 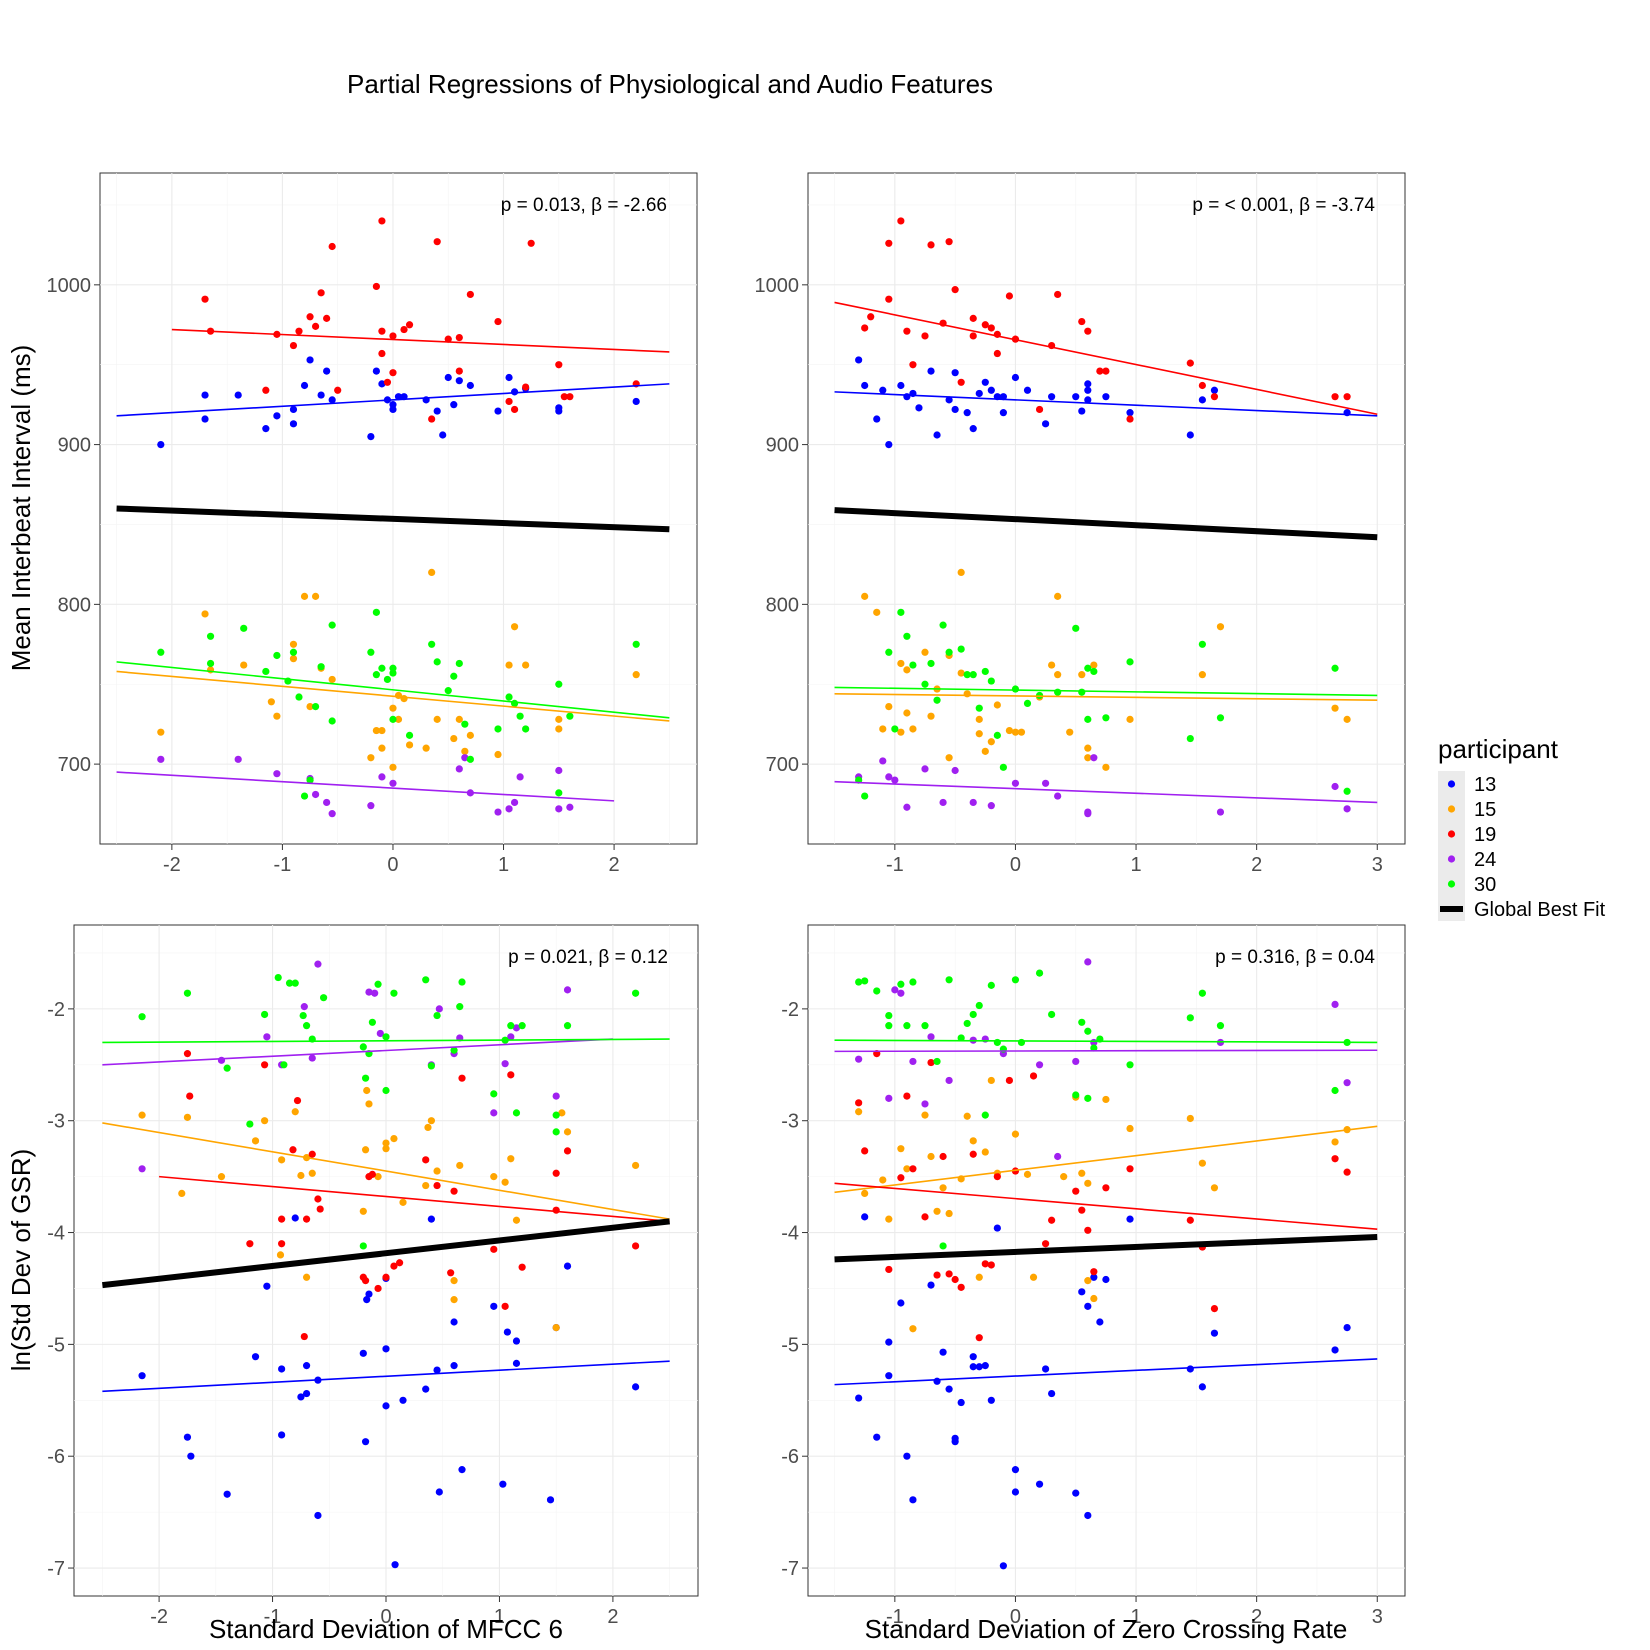 I want to click on axes: -2 -1 0 1 2 -7 -6 -5 -4 -3 -2, so click(x=332, y=1313).